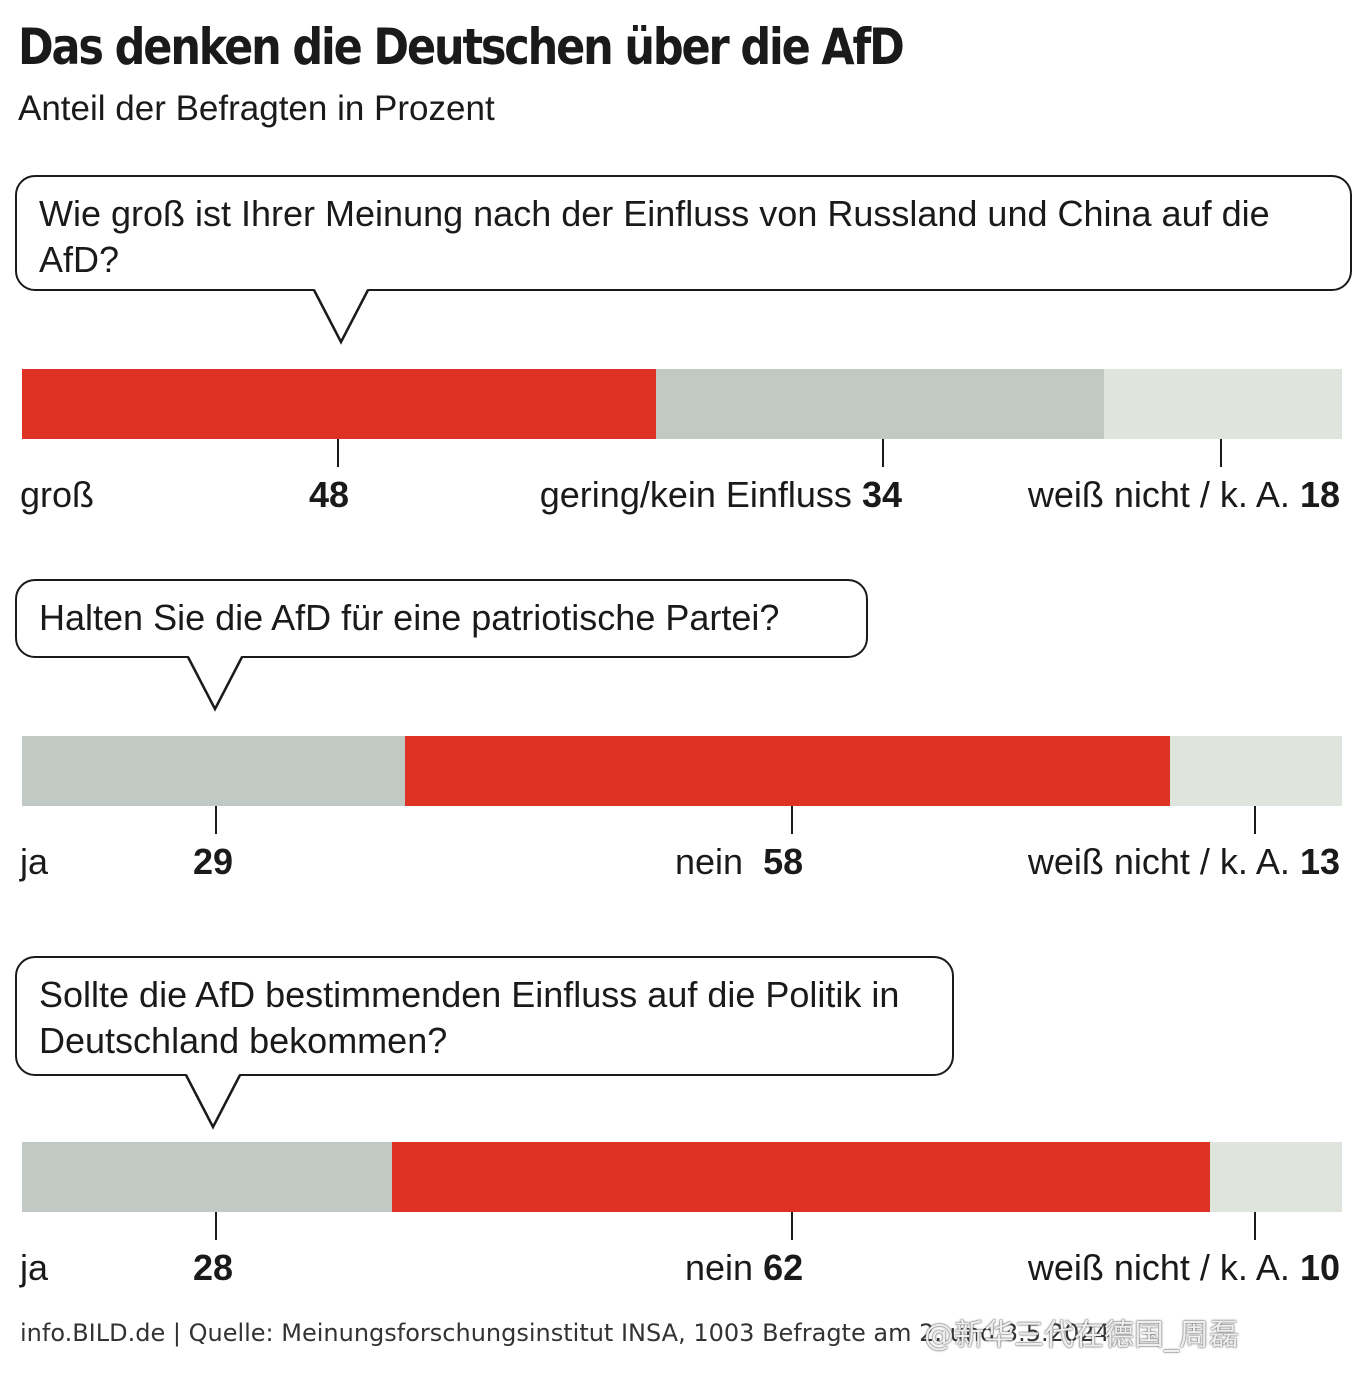 The height and width of the screenshot is (1376, 1370). Describe the element at coordinates (883, 453) in the screenshot. I see `tick-1-b` at that location.